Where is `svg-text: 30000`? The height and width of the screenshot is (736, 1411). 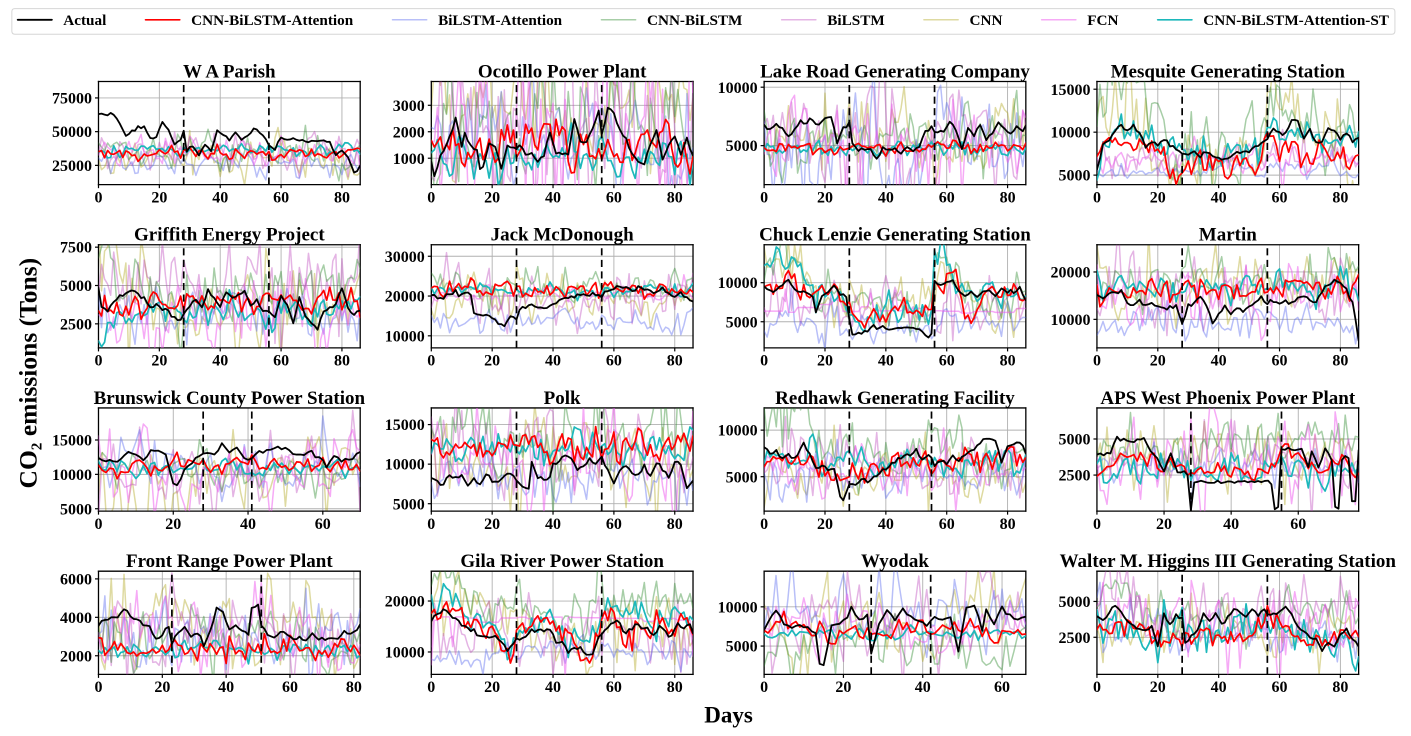
svg-text: 30000 is located at coordinates (405, 257).